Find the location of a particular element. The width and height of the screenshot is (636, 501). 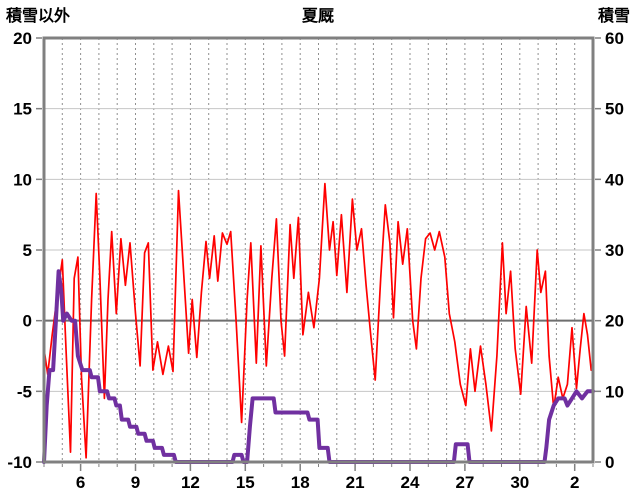

x-axis-tick-label: 2 is located at coordinates (574, 482).